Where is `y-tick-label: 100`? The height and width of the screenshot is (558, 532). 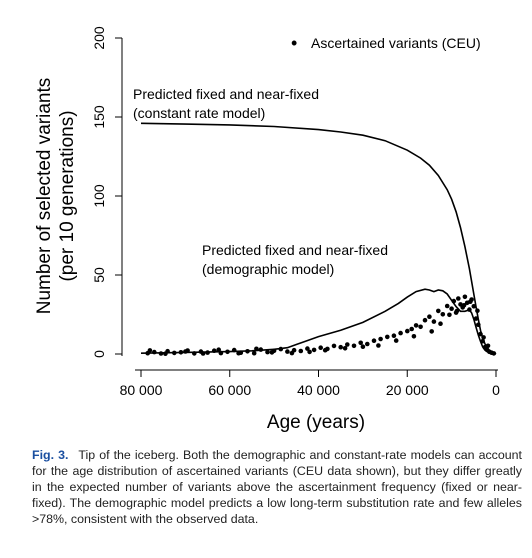 y-tick-label: 100 is located at coordinates (99, 196).